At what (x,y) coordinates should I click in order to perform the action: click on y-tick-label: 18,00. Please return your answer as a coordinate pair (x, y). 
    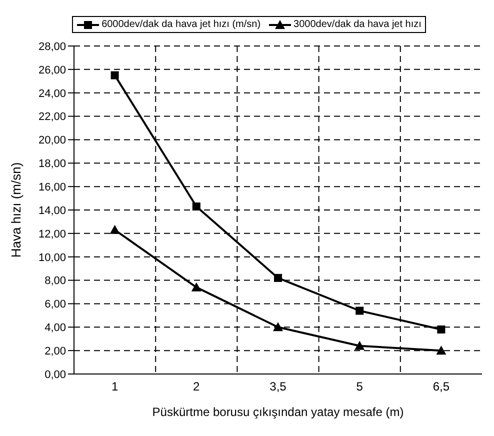
    Looking at the image, I should click on (52, 164).